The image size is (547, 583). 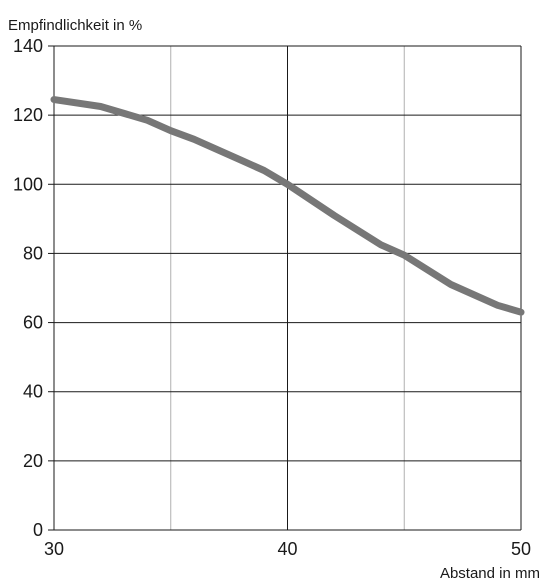 I want to click on y-tick-label: 60, so click(x=33, y=323).